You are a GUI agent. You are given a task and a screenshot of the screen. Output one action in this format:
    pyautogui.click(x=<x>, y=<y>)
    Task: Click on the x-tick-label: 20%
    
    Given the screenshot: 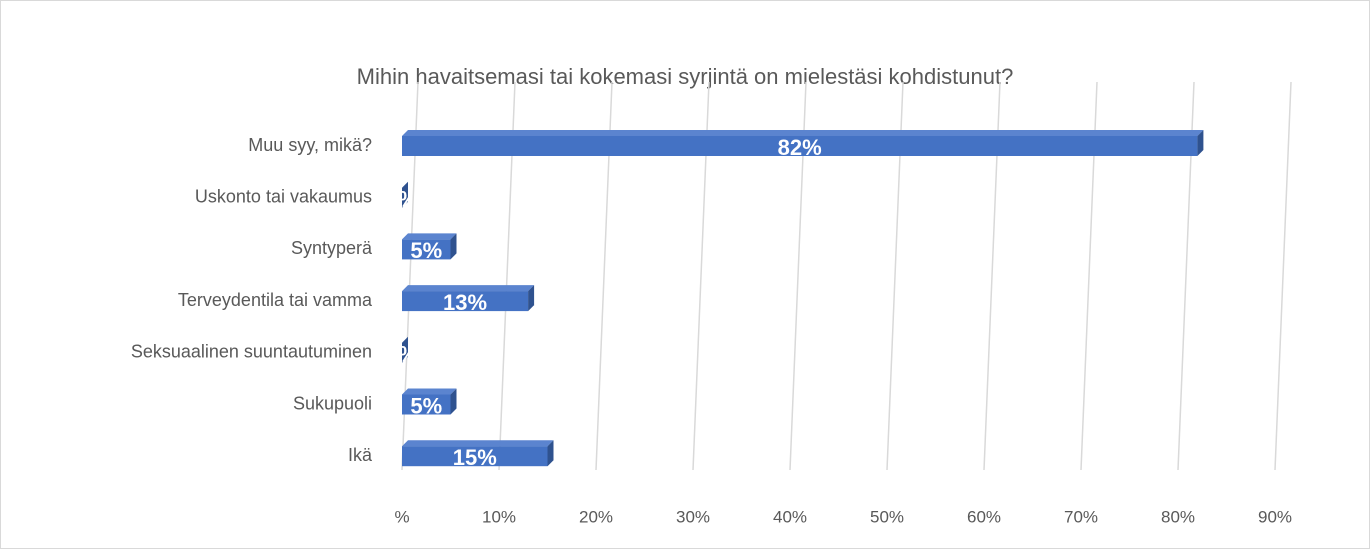 What is the action you would take?
    pyautogui.click(x=596, y=516)
    